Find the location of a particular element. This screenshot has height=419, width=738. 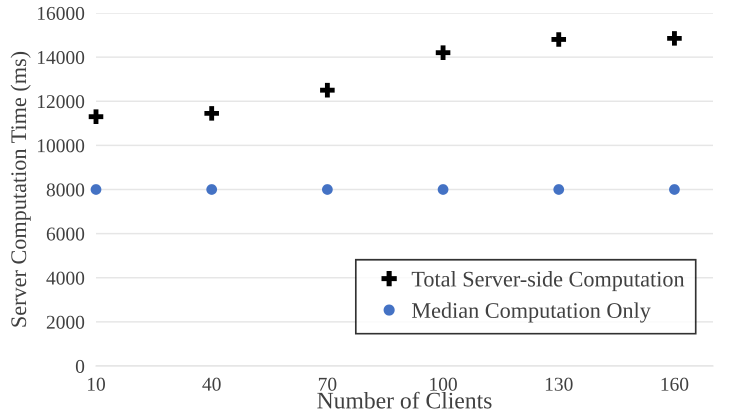

y-tick-label: 4000 is located at coordinates (65, 278).